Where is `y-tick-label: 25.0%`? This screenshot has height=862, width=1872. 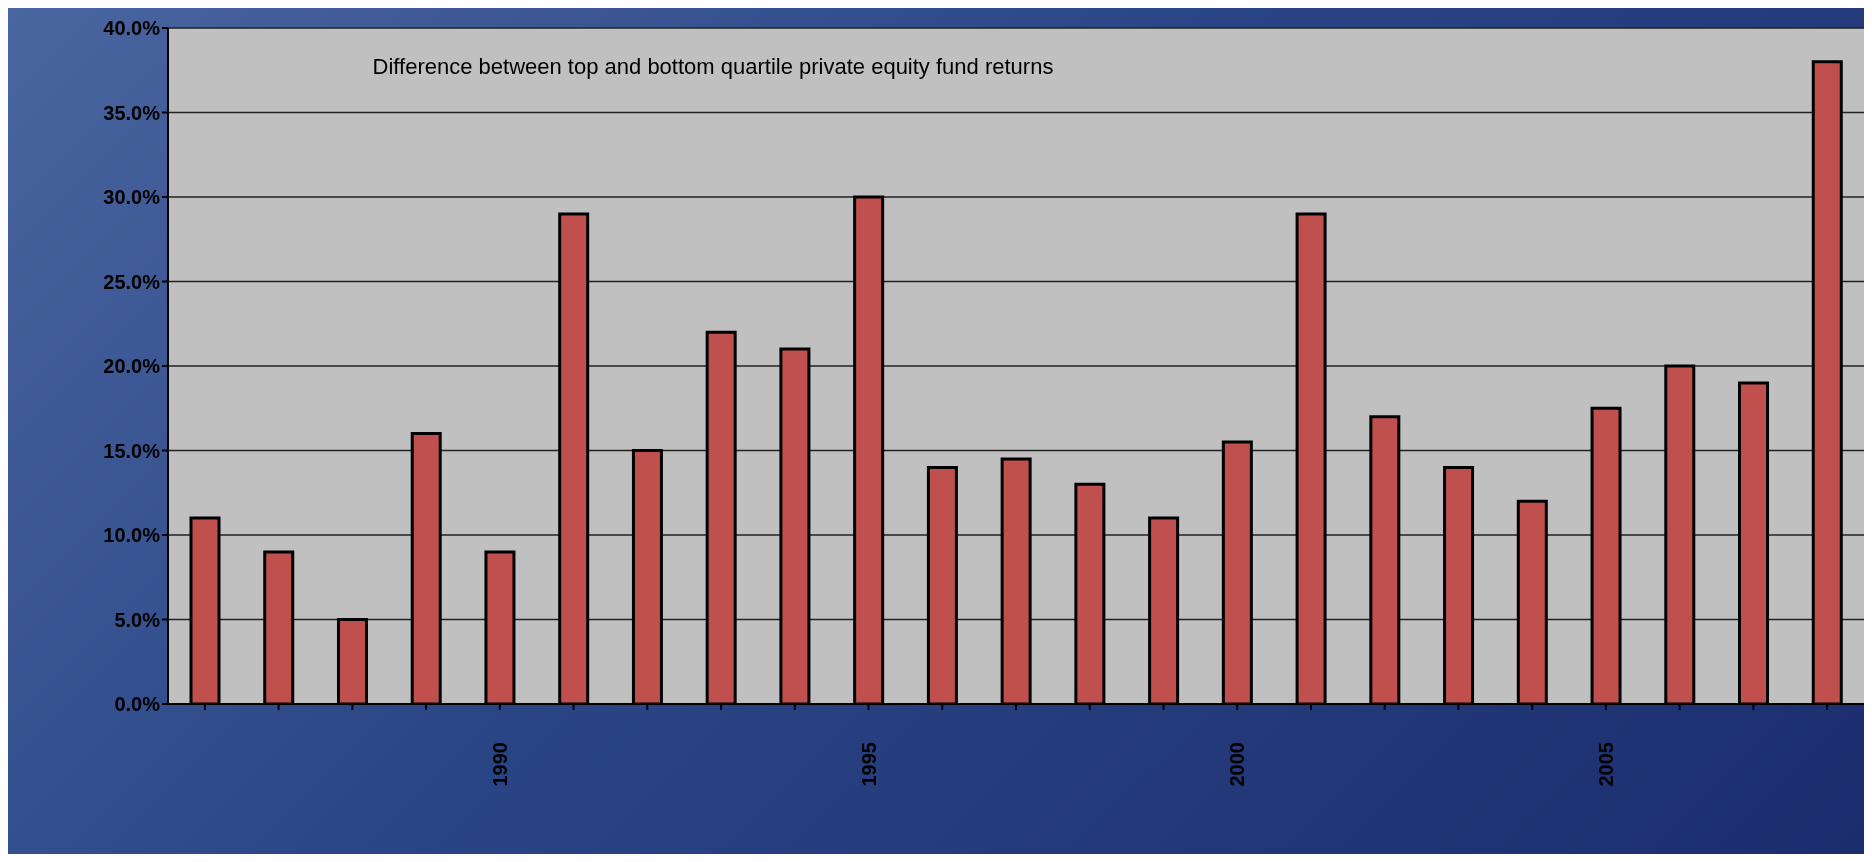 y-tick-label: 25.0% is located at coordinates (132, 281).